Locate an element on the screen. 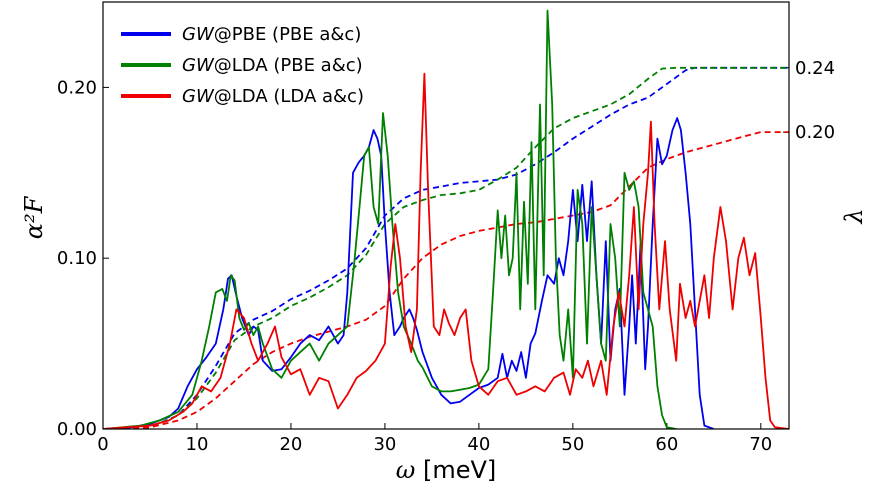 The image size is (871, 489). x-tick-label: 10 is located at coordinates (197, 444).